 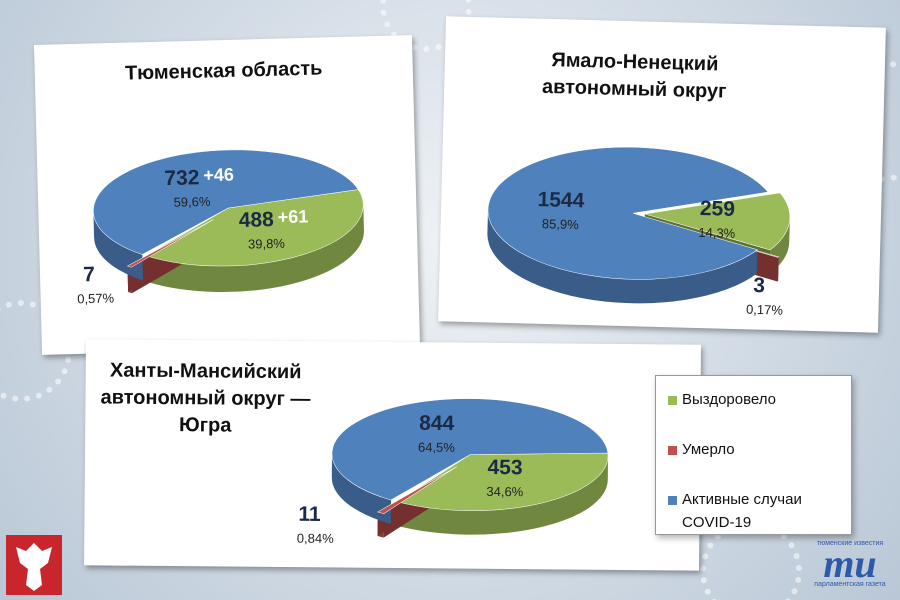 I want to click on data-label: 453, so click(x=504, y=467).